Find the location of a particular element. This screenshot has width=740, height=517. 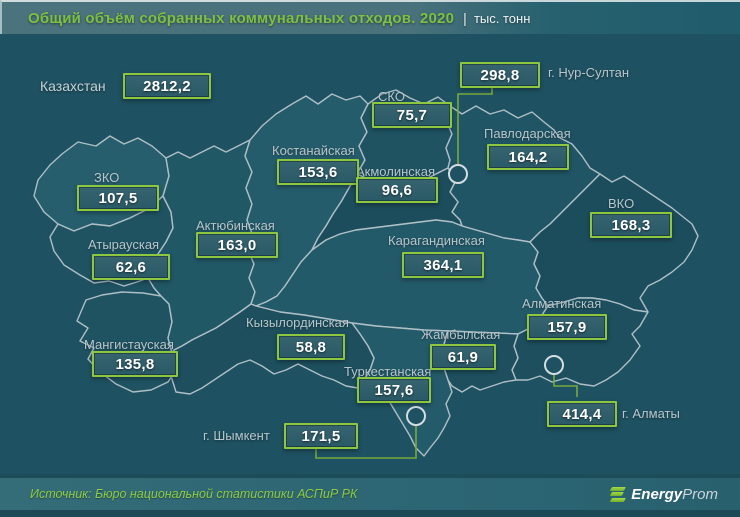

region-label-karaganda: Карагандинская is located at coordinates (436, 240).